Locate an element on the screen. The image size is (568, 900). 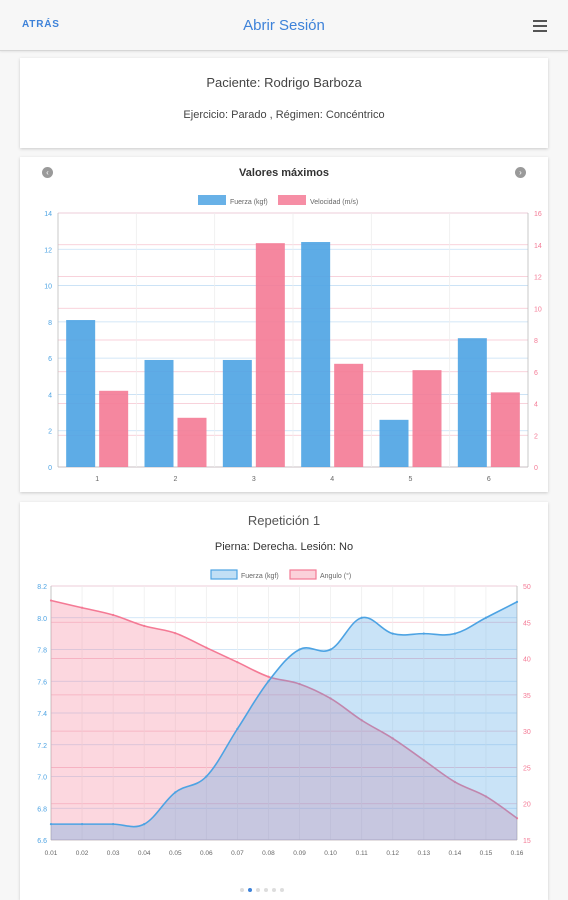
x-tick-label: 0.05 is located at coordinates (175, 853).